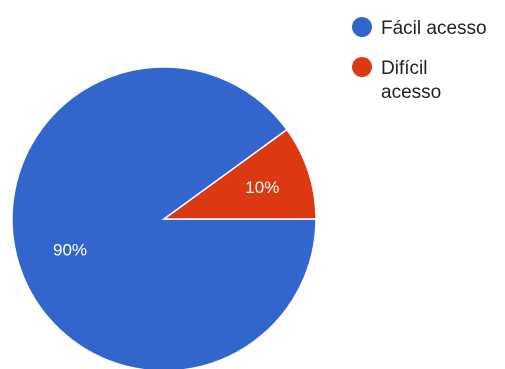 The width and height of the screenshot is (505, 369). What do you see at coordinates (362, 27) in the screenshot?
I see `legend-swatch-facil-acesso` at bounding box center [362, 27].